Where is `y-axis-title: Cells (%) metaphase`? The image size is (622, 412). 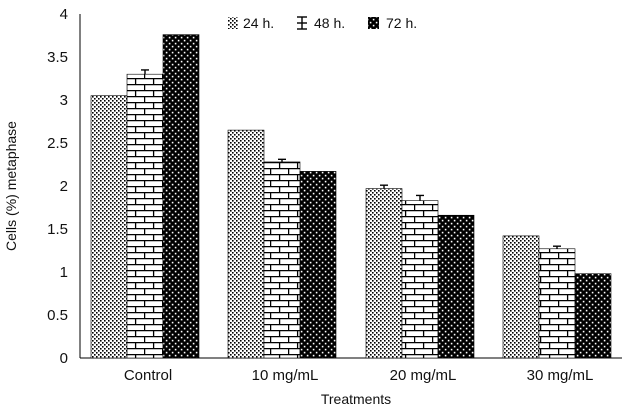 y-axis-title: Cells (%) metaphase is located at coordinates (11, 186).